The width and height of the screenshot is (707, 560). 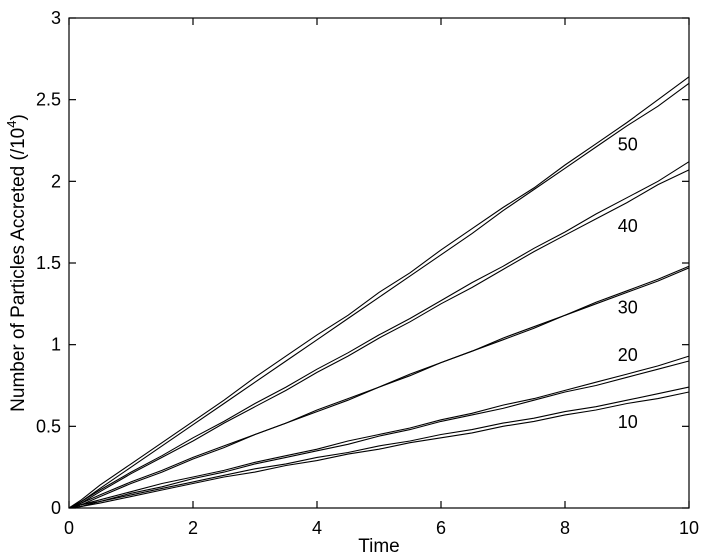 What do you see at coordinates (48, 100) in the screenshot?
I see `y-tick-label: 2.5` at bounding box center [48, 100].